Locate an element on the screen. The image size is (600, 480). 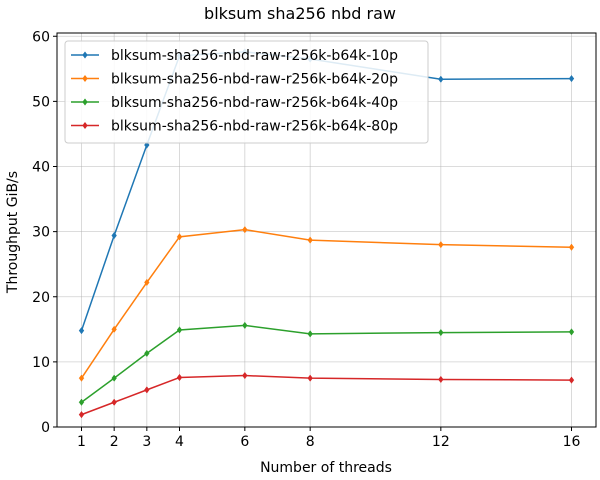
legend-item: blksum-sha256-nbd-raw-r256k-b64k-10p is located at coordinates (234, 56).